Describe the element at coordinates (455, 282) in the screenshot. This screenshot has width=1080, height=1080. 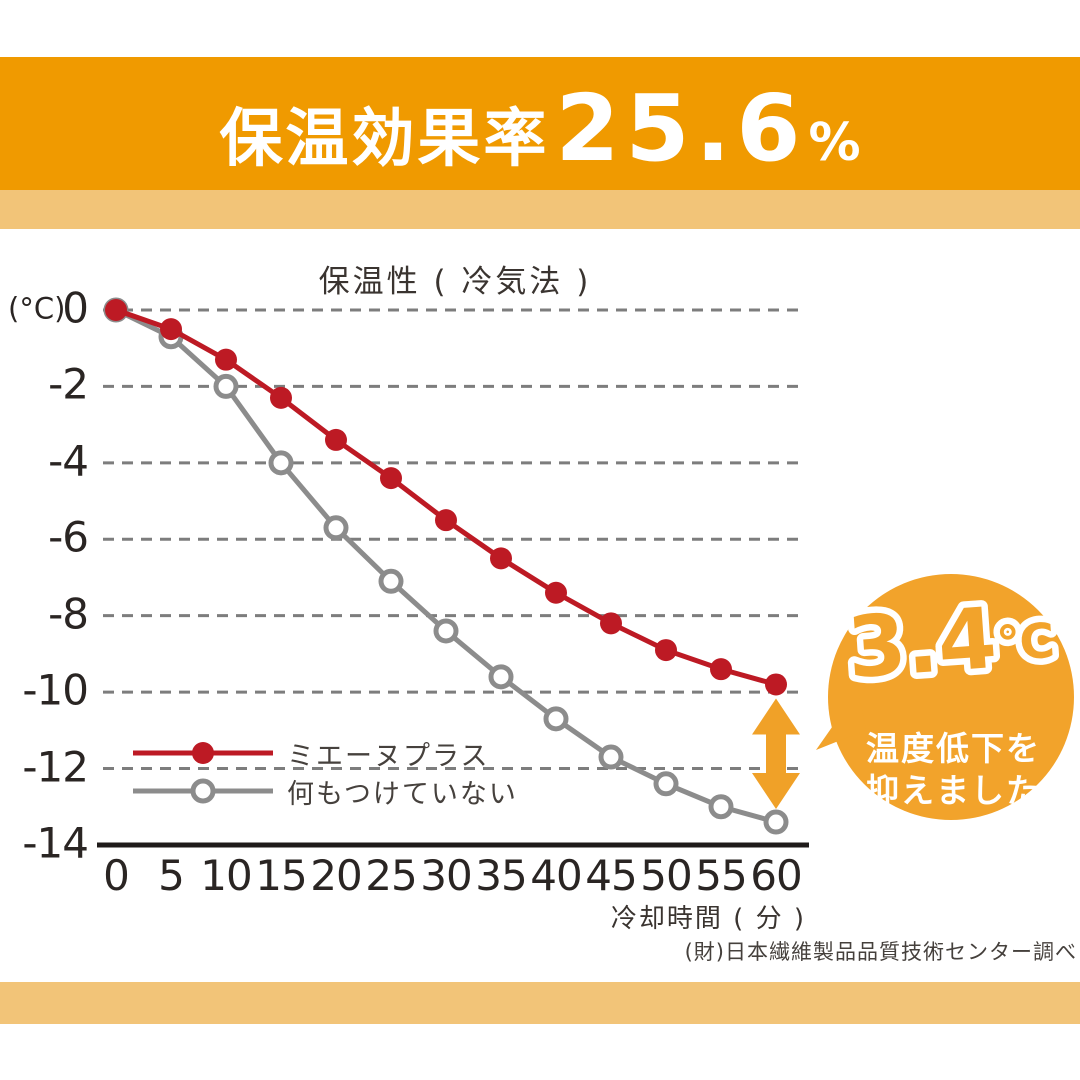
I see `chart-title: 保温性 ( 冷気法 )` at that location.